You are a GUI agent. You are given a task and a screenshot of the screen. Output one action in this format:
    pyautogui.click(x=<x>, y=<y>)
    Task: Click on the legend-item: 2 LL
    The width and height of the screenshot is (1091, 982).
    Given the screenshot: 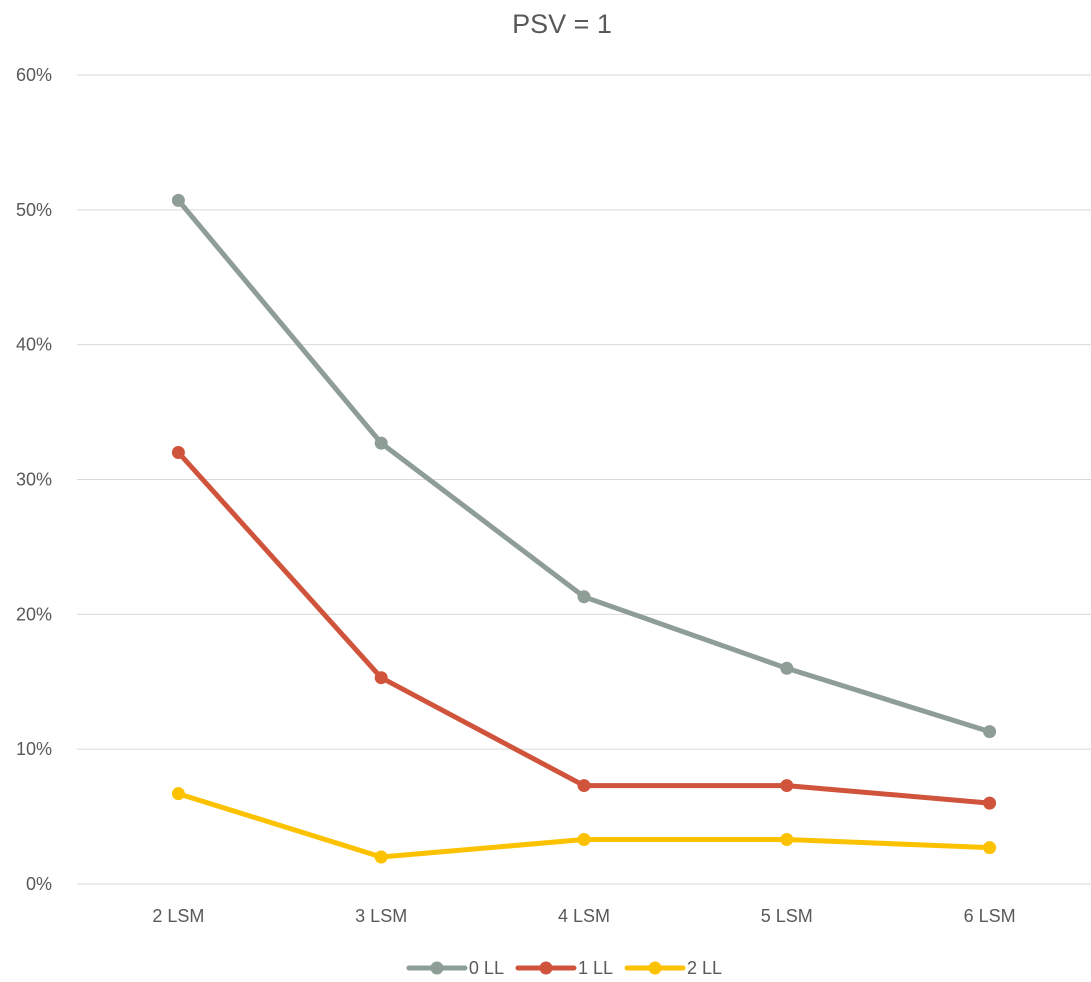 What is the action you would take?
    pyautogui.click(x=673, y=968)
    